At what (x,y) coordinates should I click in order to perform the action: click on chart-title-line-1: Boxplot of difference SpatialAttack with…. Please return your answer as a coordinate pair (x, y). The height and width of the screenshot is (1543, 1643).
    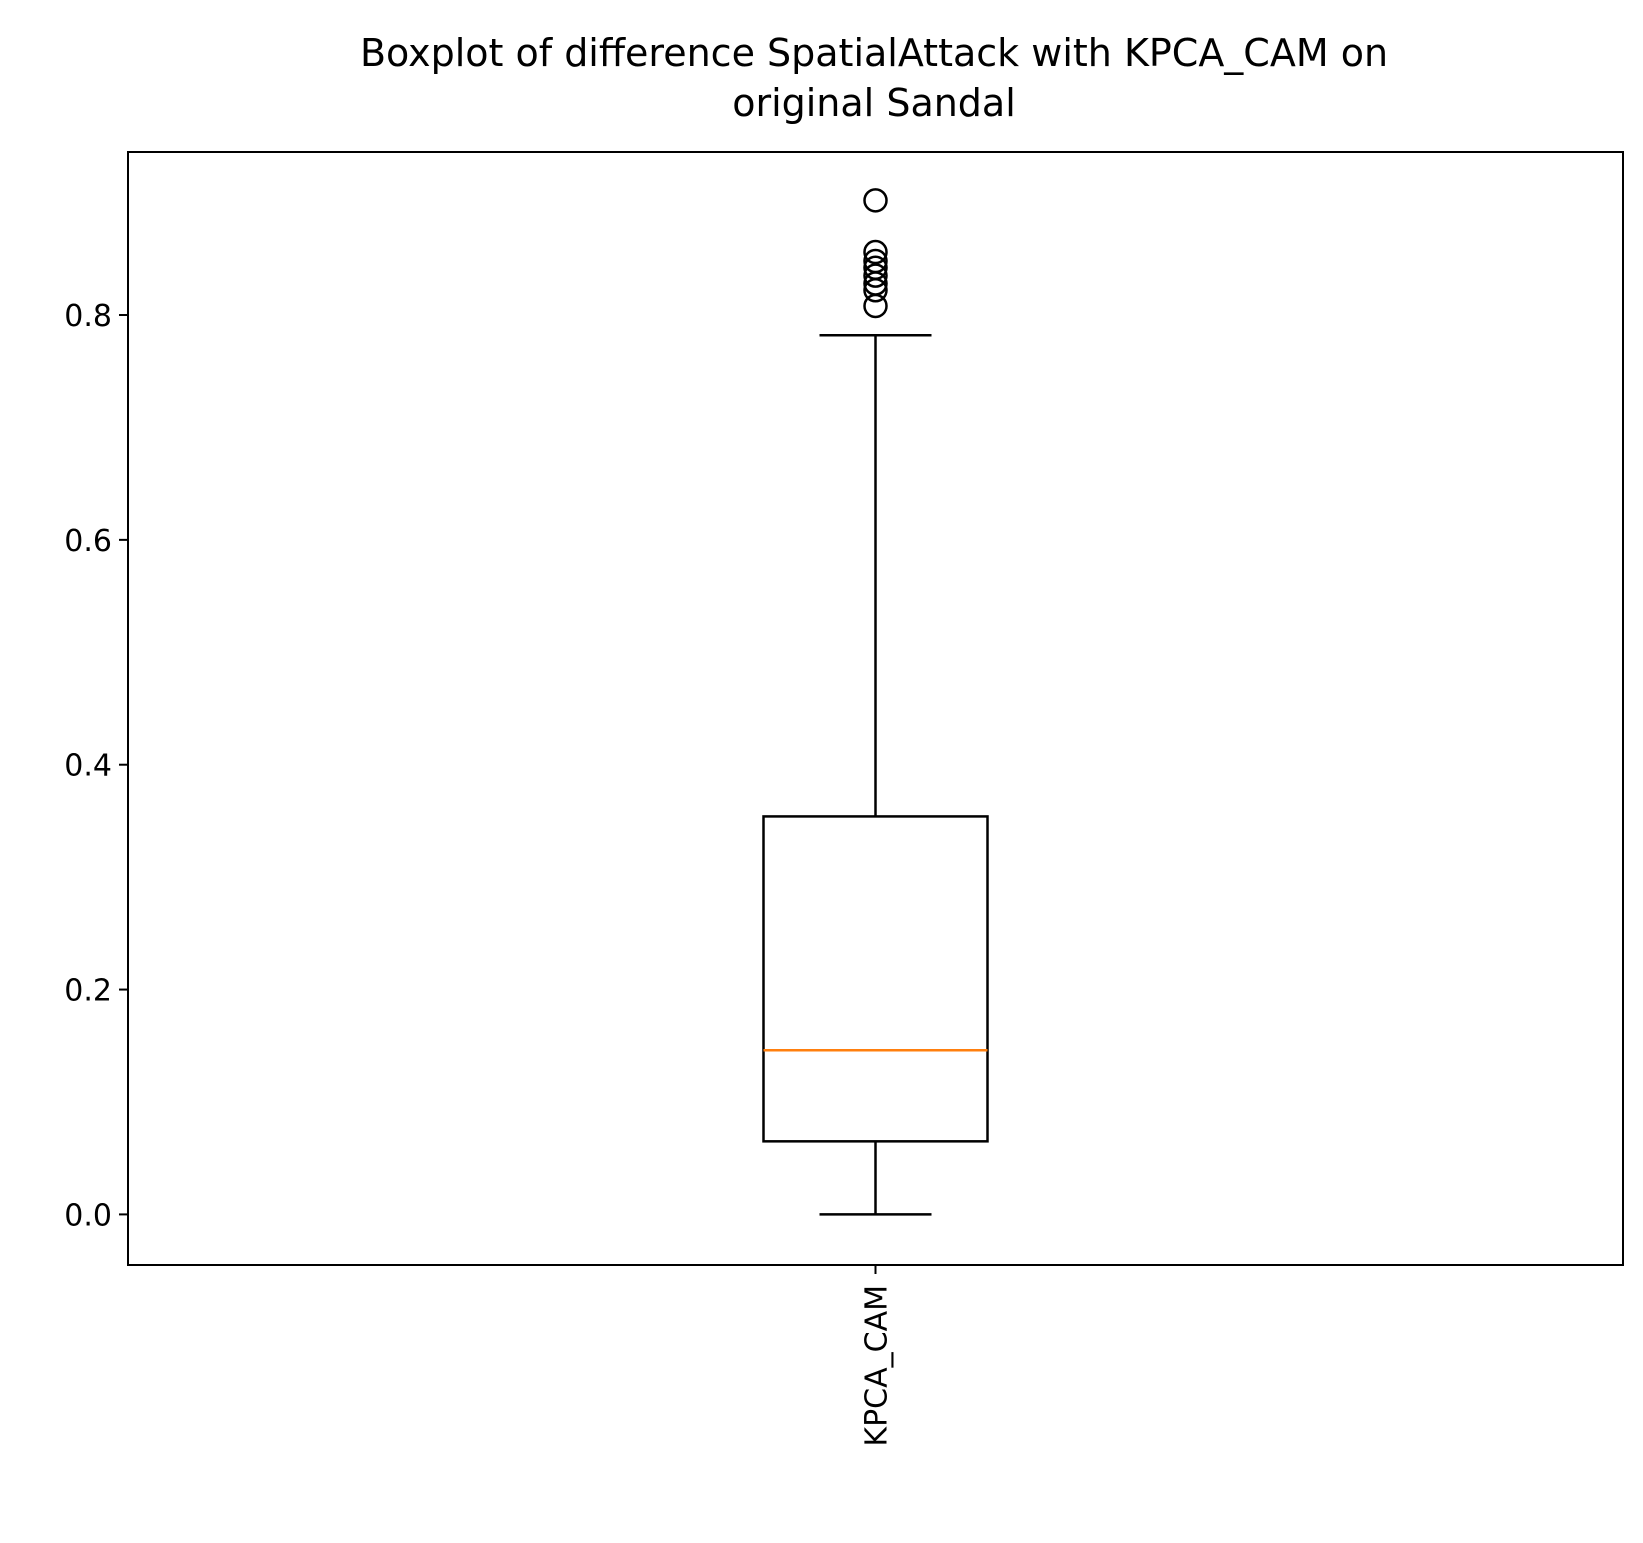
    Looking at the image, I should click on (874, 53).